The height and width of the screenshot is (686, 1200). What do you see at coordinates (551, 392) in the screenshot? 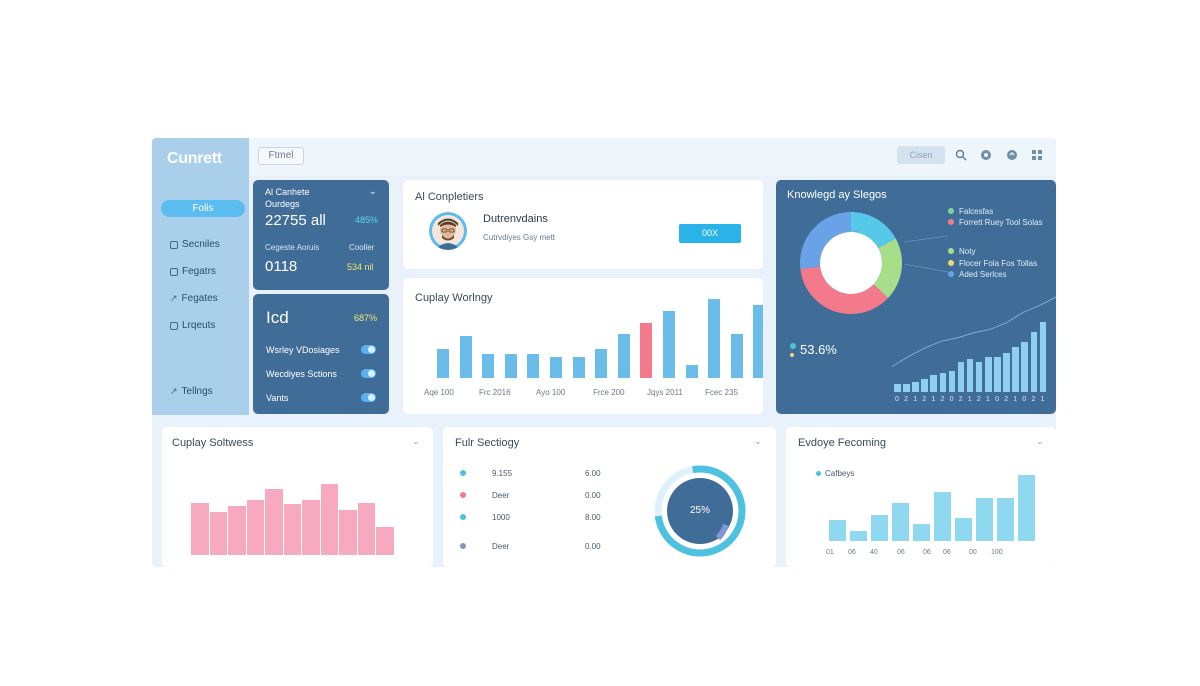
I see `x-tick-label: Ayo 100` at bounding box center [551, 392].